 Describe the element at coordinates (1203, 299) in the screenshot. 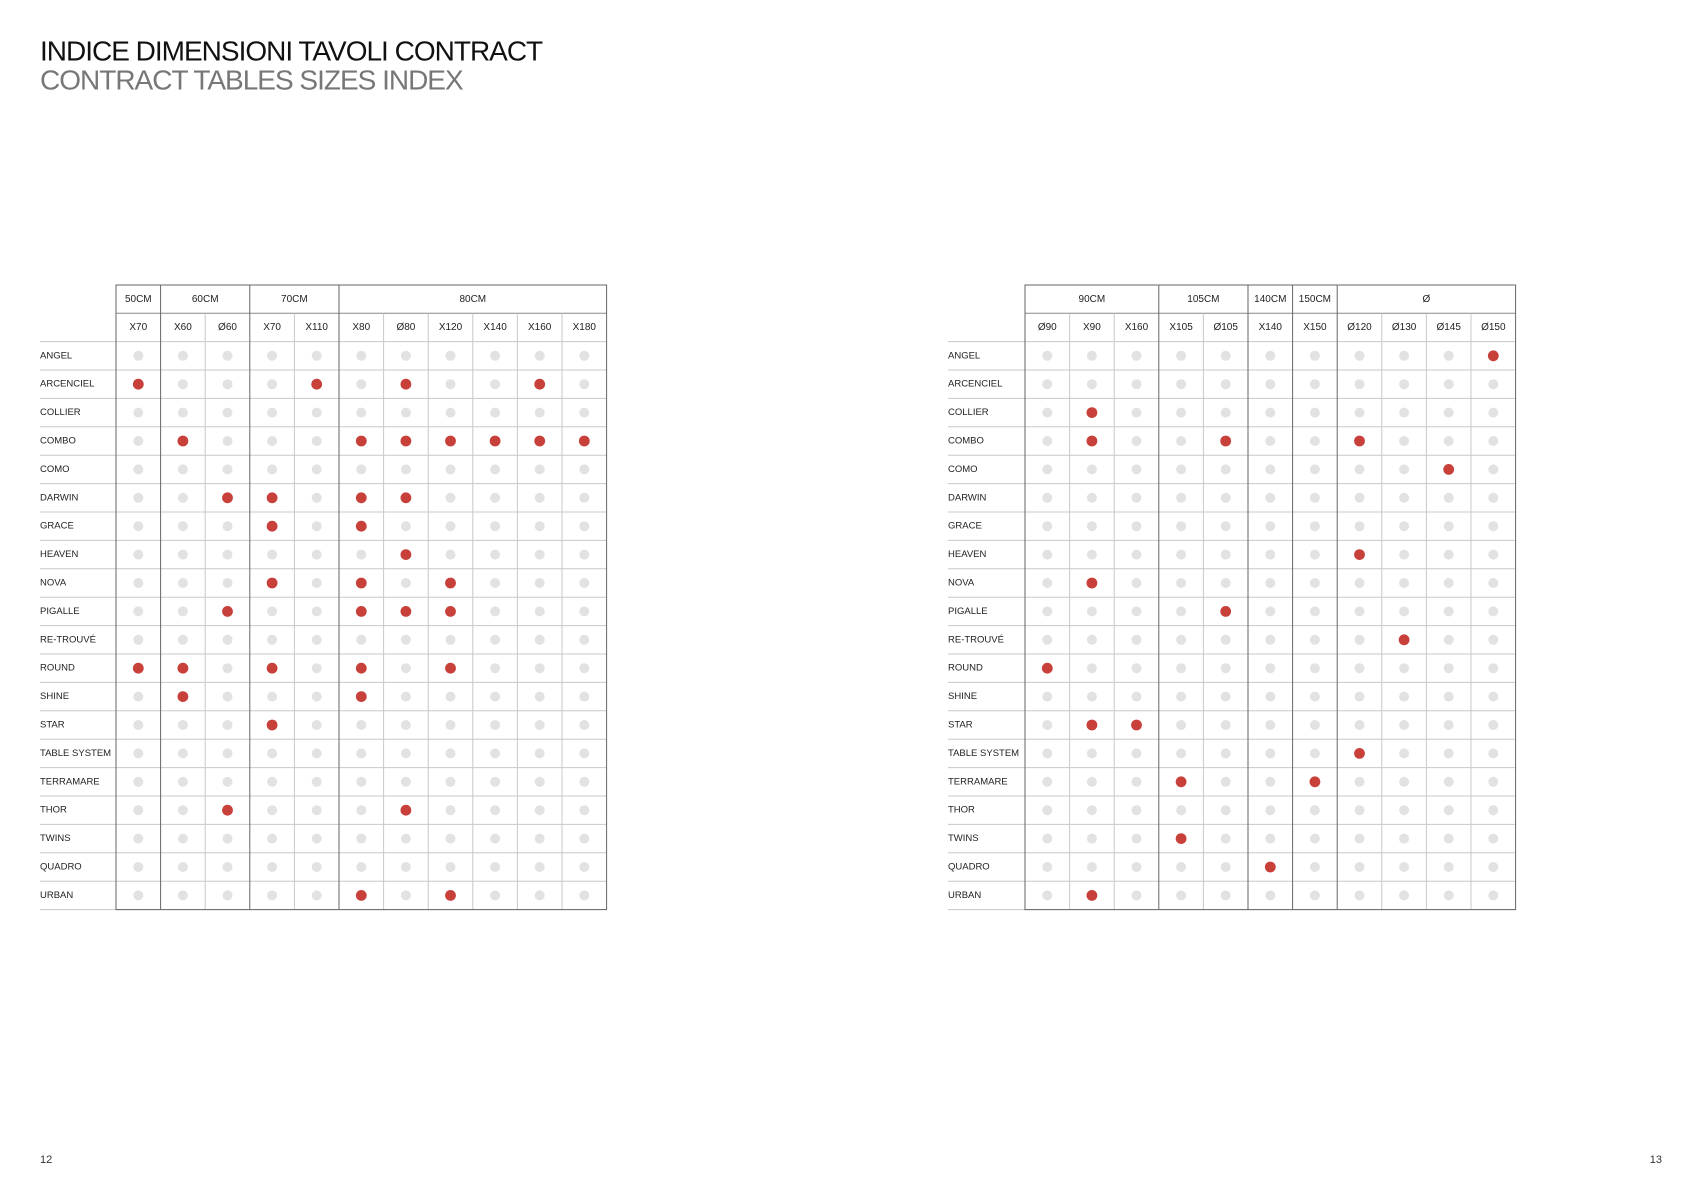

I see `group-header: 105CM` at that location.